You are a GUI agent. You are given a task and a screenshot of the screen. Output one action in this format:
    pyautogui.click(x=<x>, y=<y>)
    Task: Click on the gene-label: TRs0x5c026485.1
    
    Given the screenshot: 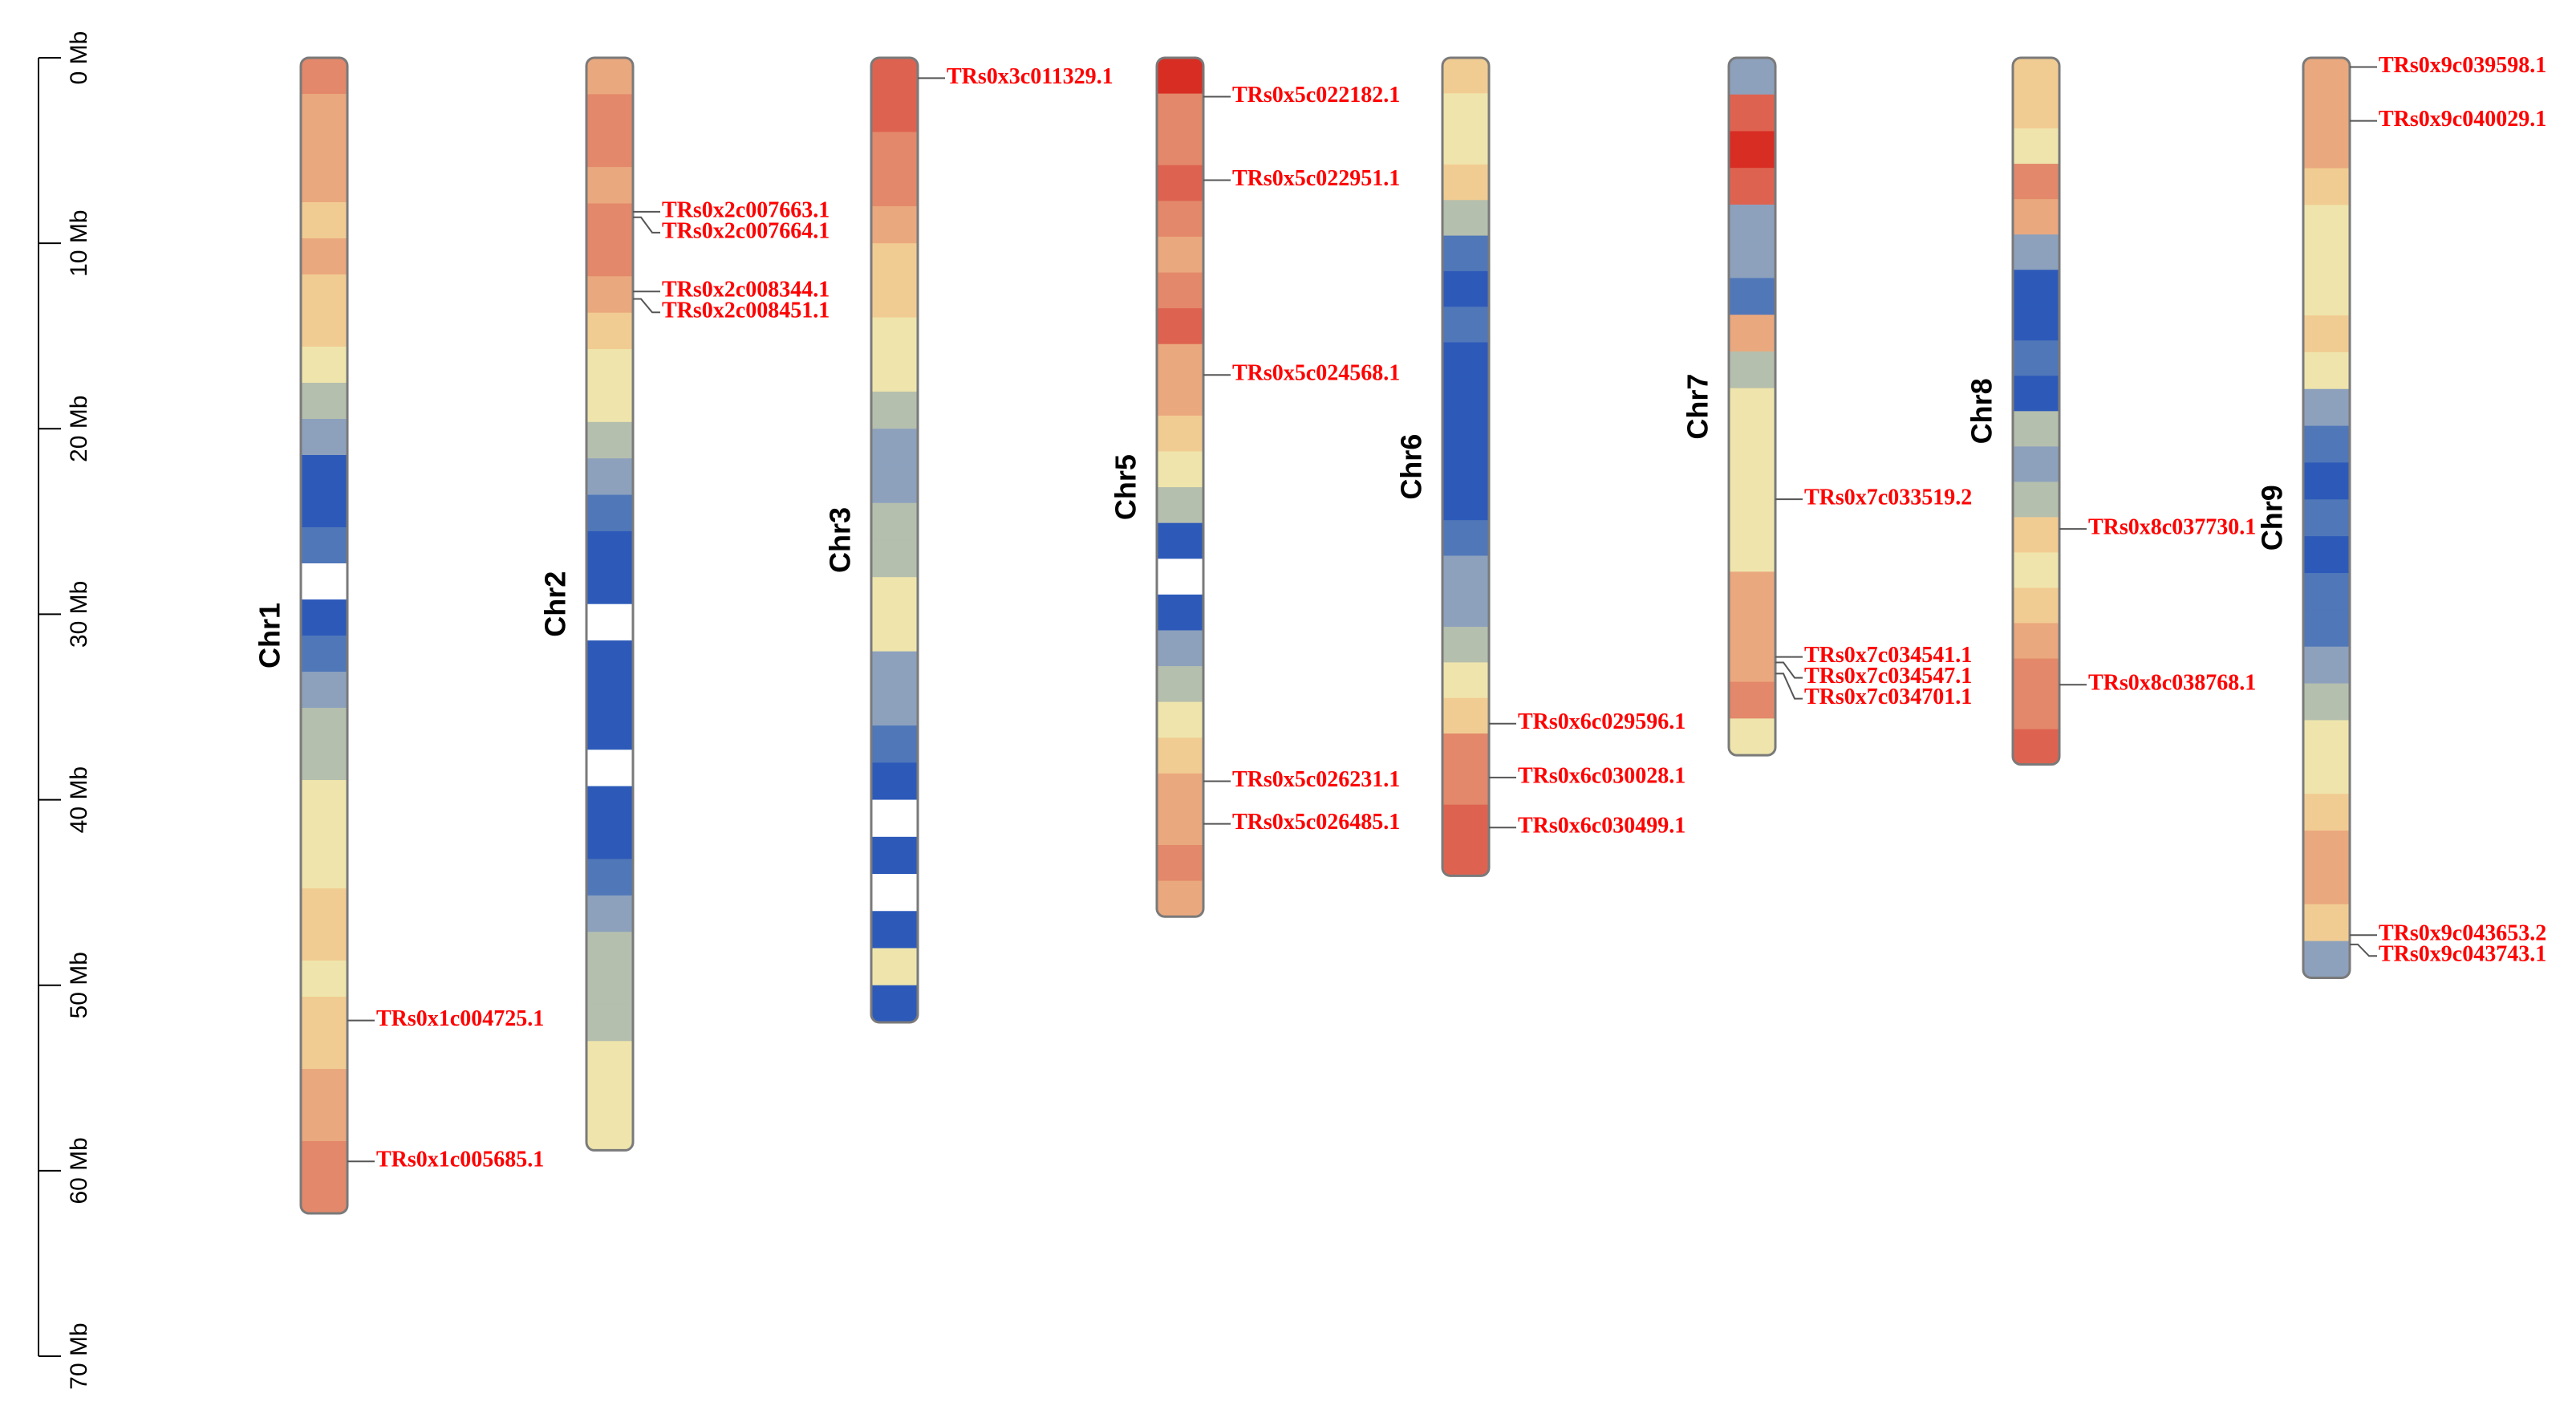 What is the action you would take?
    pyautogui.click(x=1316, y=822)
    